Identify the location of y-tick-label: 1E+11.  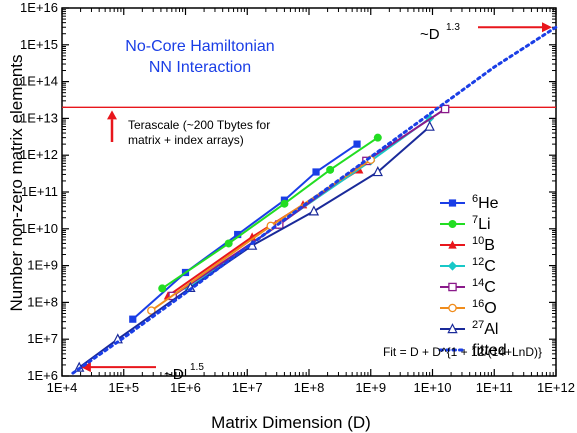
(39, 191).